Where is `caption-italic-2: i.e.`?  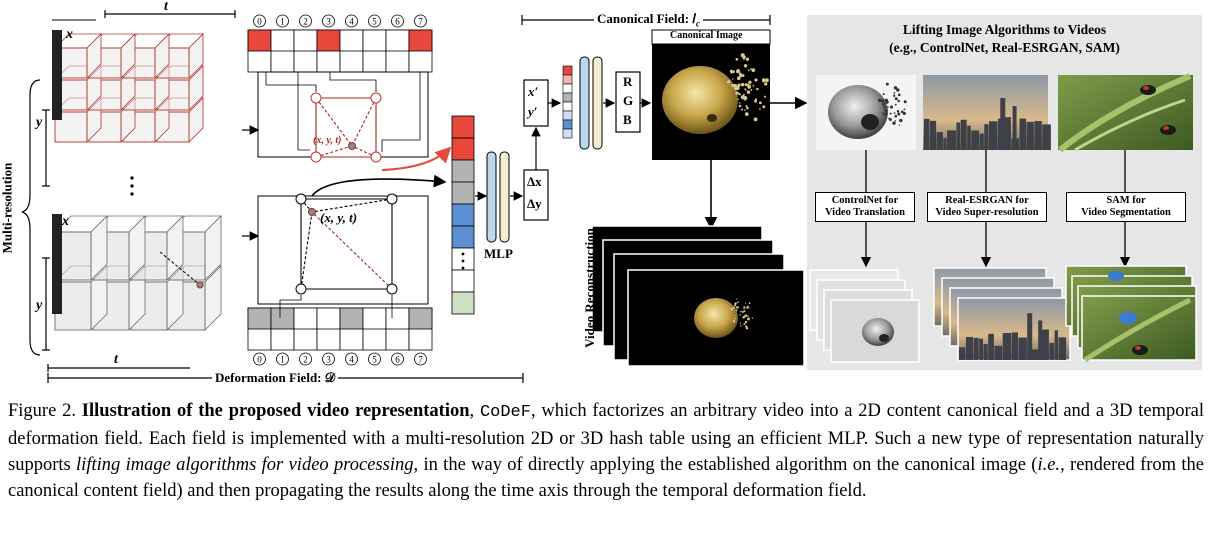
caption-italic-2: i.e. is located at coordinates (1049, 465).